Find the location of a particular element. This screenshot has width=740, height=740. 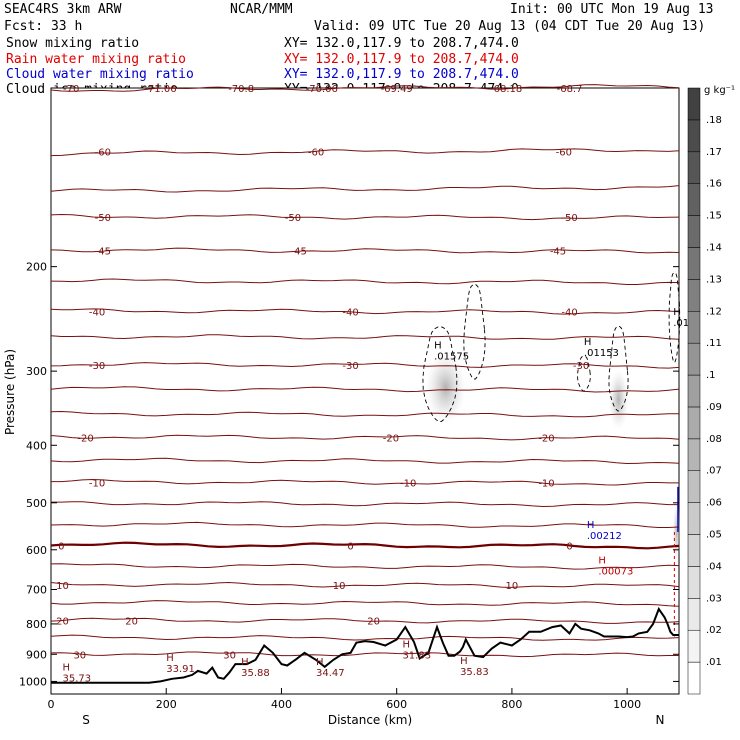

colorbar-tick-label: .04 is located at coordinates (714, 566).